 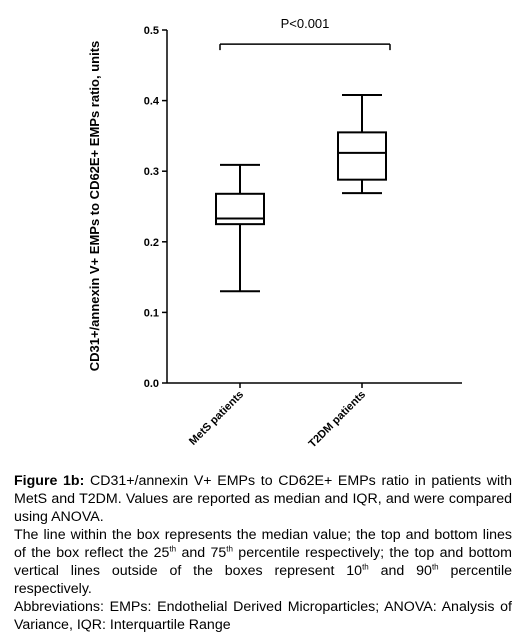 I want to click on box-series, so click(x=301, y=193).